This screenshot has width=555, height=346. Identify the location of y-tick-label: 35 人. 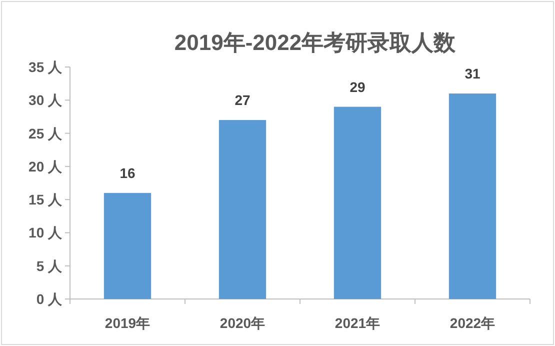
(45, 67).